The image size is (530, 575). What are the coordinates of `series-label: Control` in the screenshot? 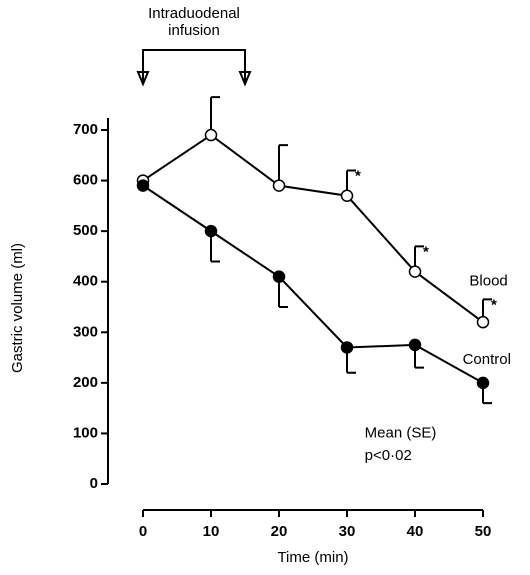 It's located at (487, 359).